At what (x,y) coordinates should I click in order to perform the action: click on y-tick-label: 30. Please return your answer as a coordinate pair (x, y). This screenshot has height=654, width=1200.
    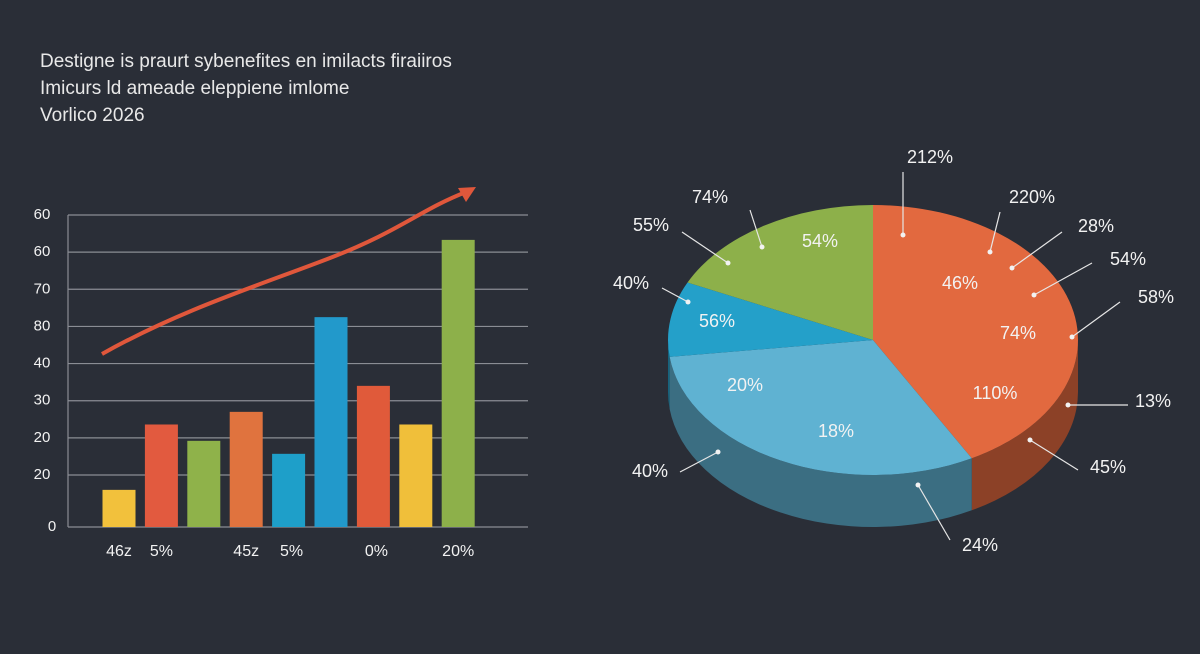
    Looking at the image, I should click on (42, 400).